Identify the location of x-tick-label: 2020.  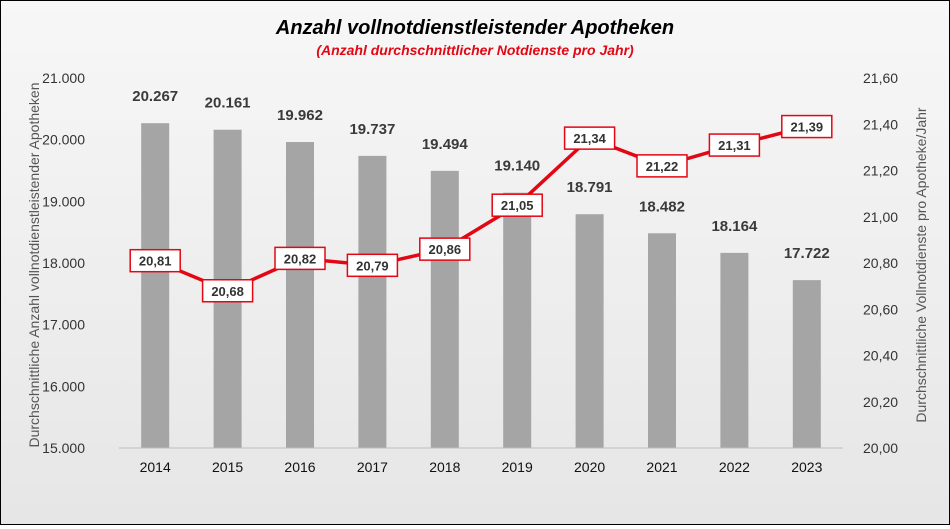
(589, 467).